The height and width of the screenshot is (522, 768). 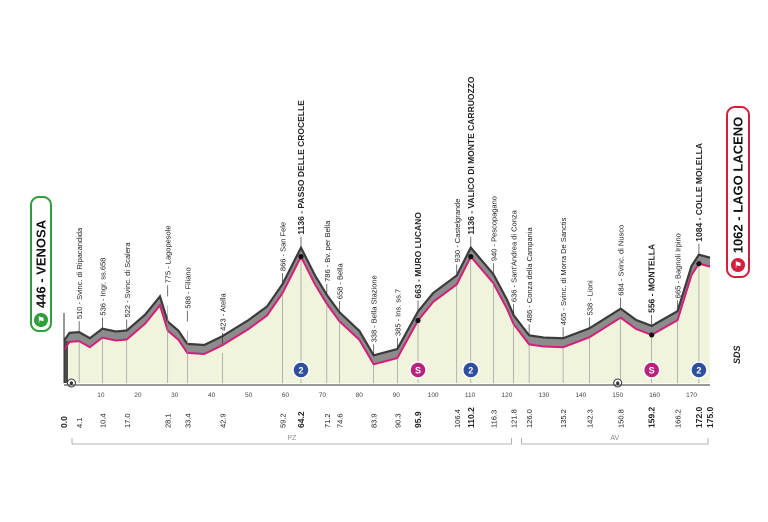 What do you see at coordinates (563, 418) in the screenshot?
I see `km-tick-label: 135.2` at bounding box center [563, 418].